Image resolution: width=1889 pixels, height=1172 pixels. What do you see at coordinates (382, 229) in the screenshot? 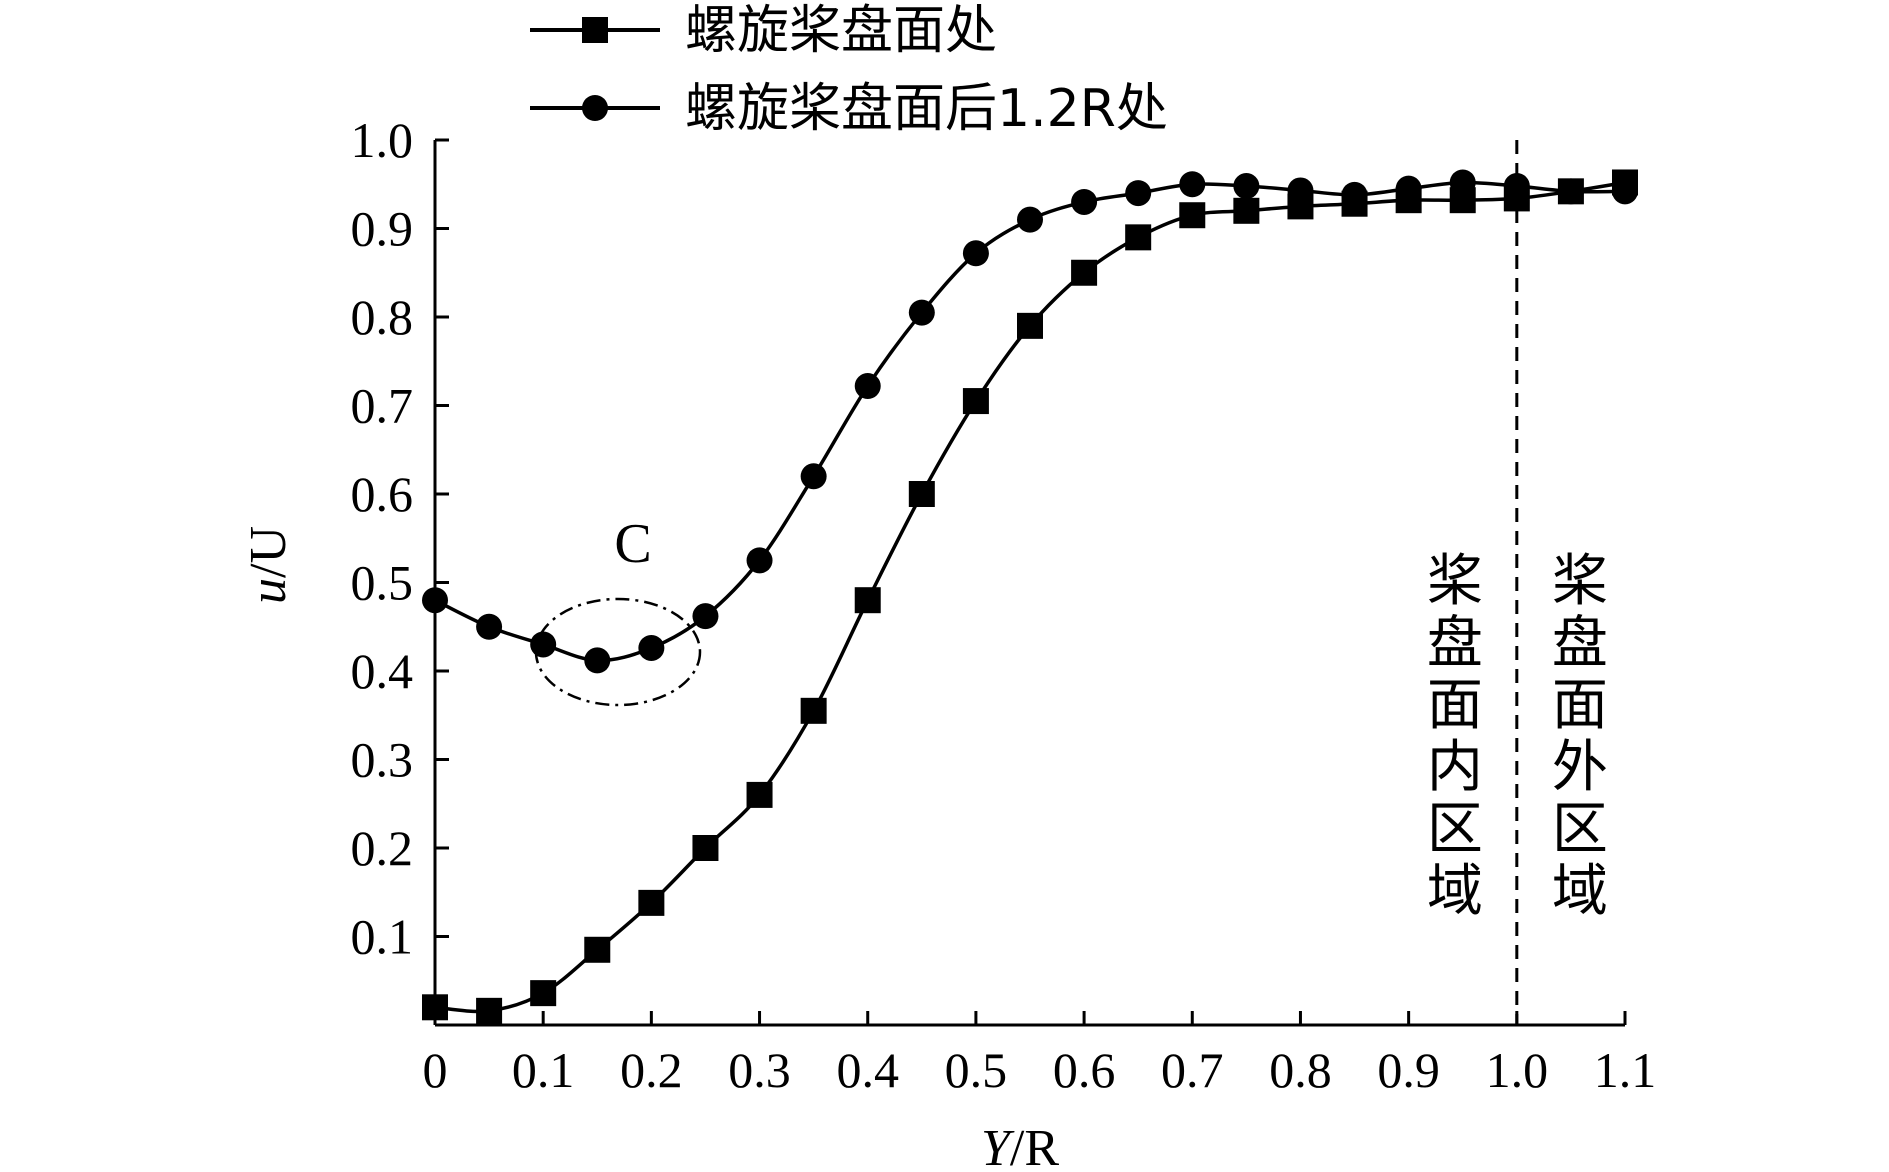
I see `y-tick-label: 0.9` at bounding box center [382, 229].